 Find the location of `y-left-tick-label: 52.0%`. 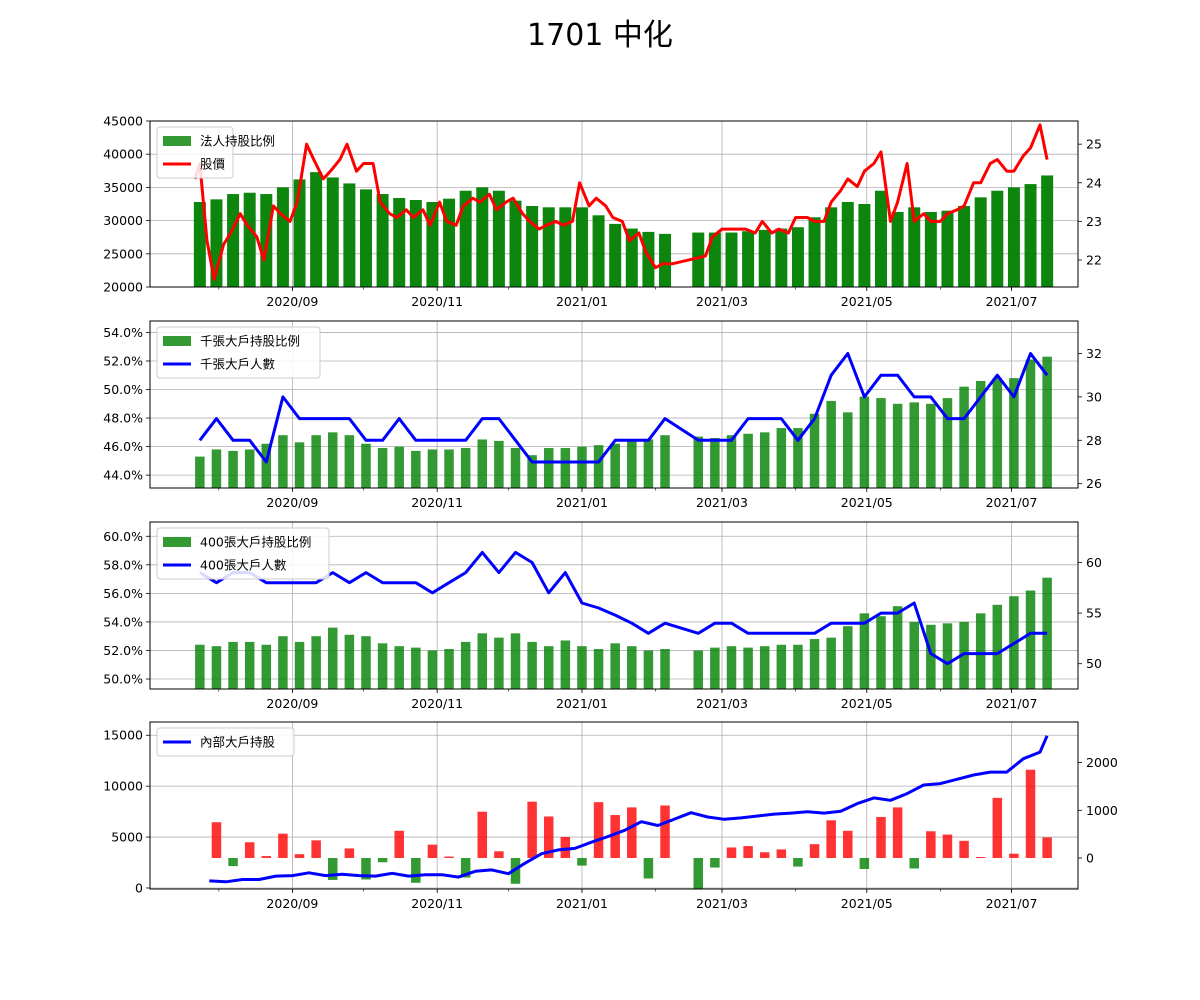

y-left-tick-label: 52.0% is located at coordinates (123, 360).